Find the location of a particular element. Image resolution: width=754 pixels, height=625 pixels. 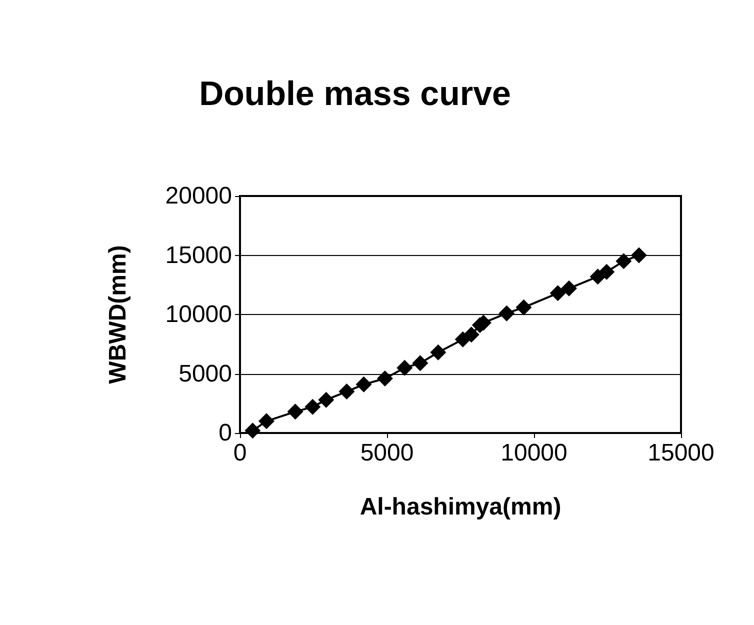

y-tick-label: 20000 is located at coordinates (198, 196).